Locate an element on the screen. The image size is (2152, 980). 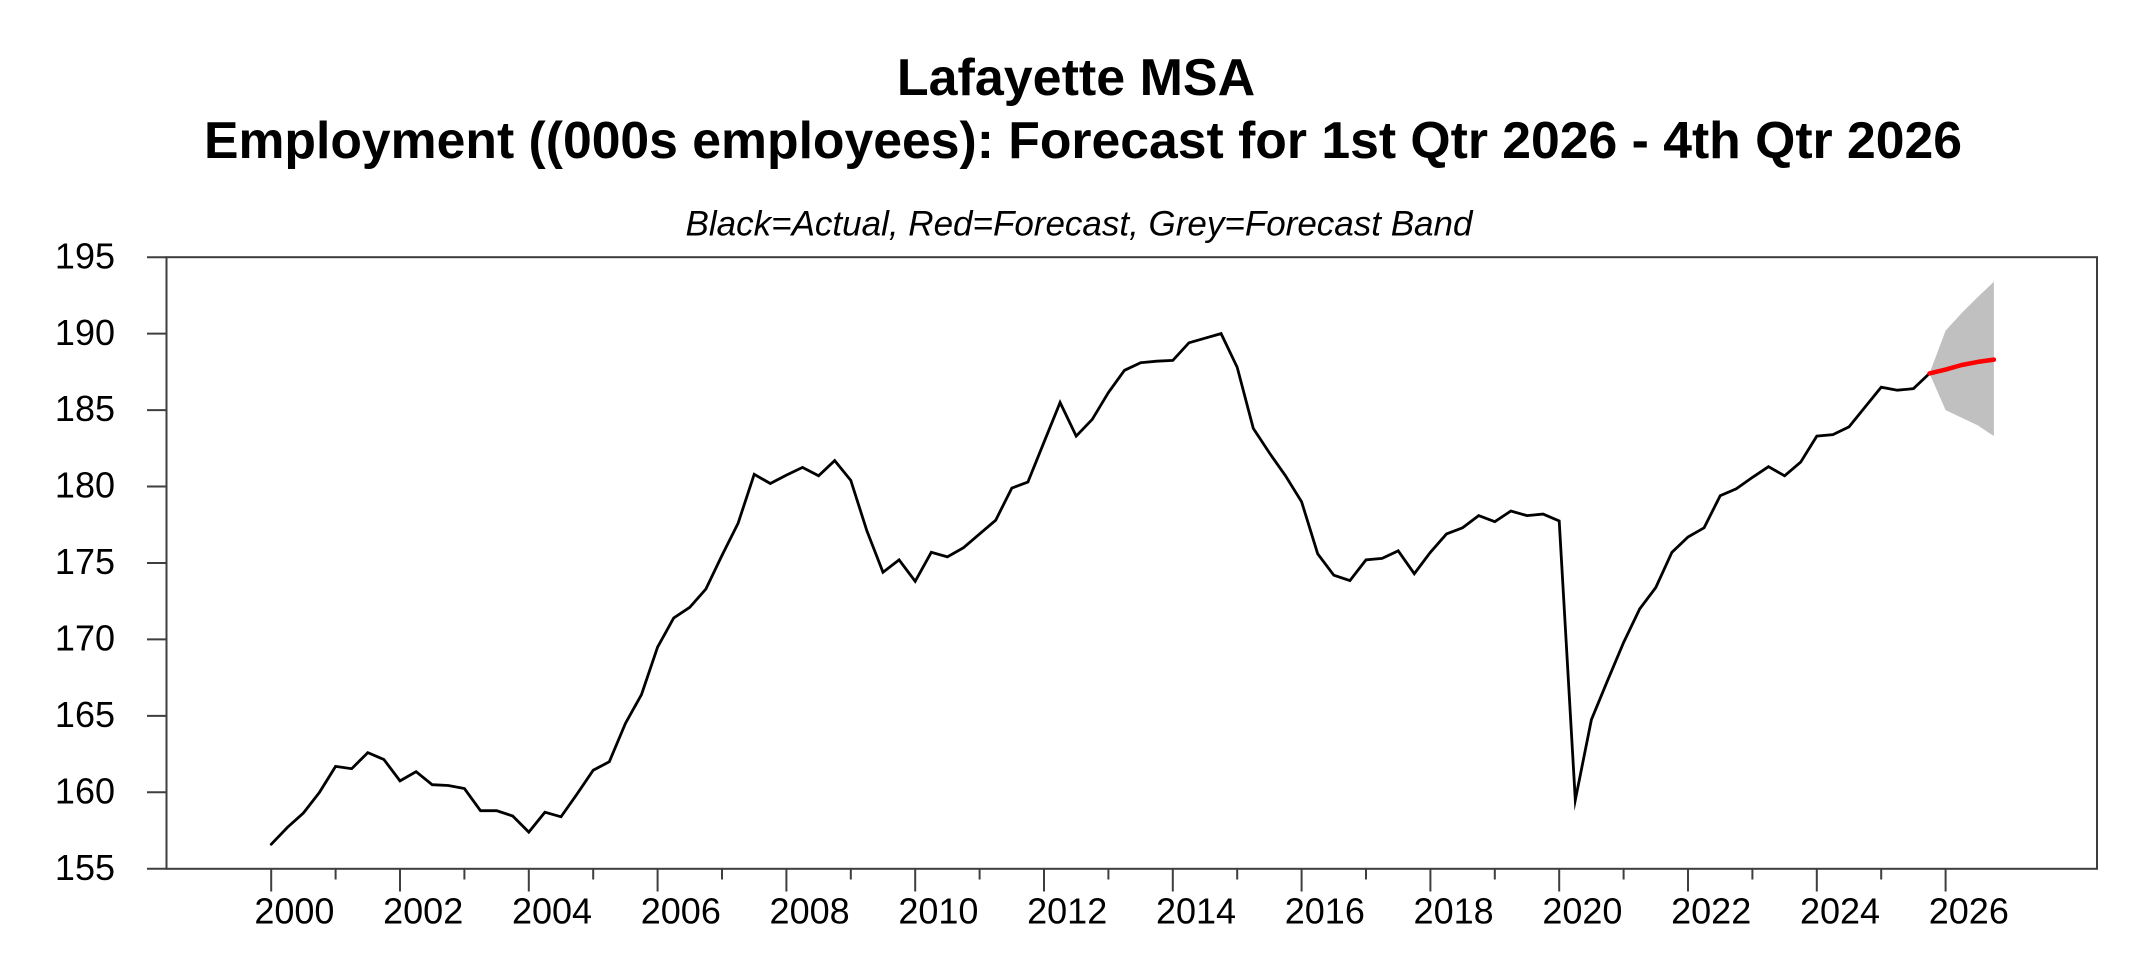
svg-text: 2020 is located at coordinates (1582, 911).